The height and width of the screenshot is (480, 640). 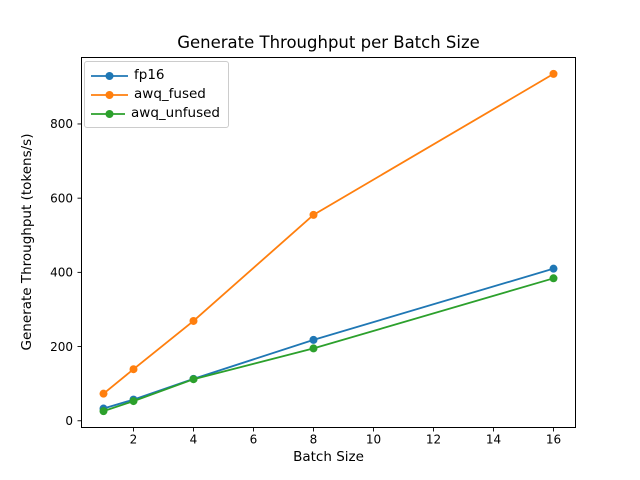 What do you see at coordinates (433, 440) in the screenshot?
I see `x-tick-label: 12` at bounding box center [433, 440].